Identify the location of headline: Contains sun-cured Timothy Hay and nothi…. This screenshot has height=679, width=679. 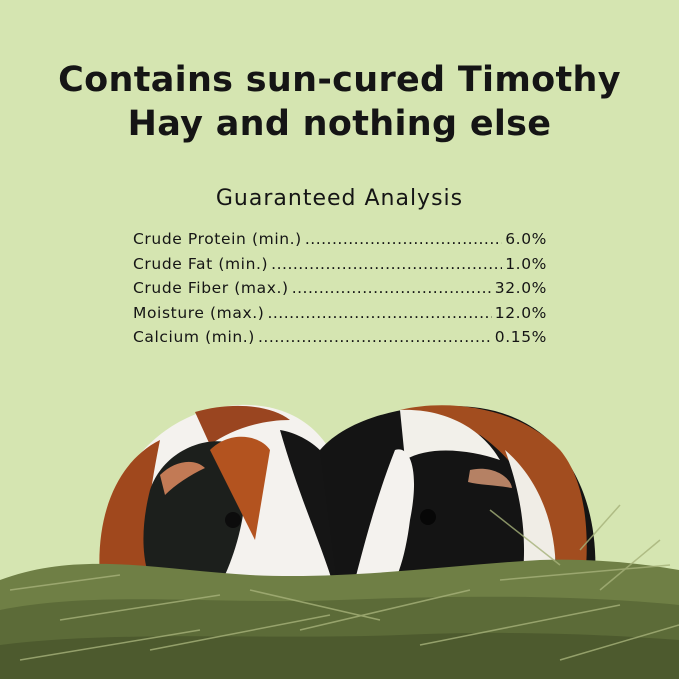
(339, 102).